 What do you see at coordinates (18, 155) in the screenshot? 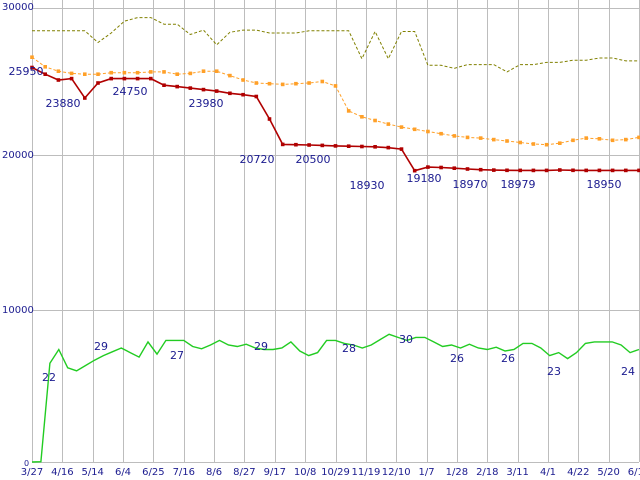
I see `y-tick-20000: 20000` at bounding box center [18, 155].